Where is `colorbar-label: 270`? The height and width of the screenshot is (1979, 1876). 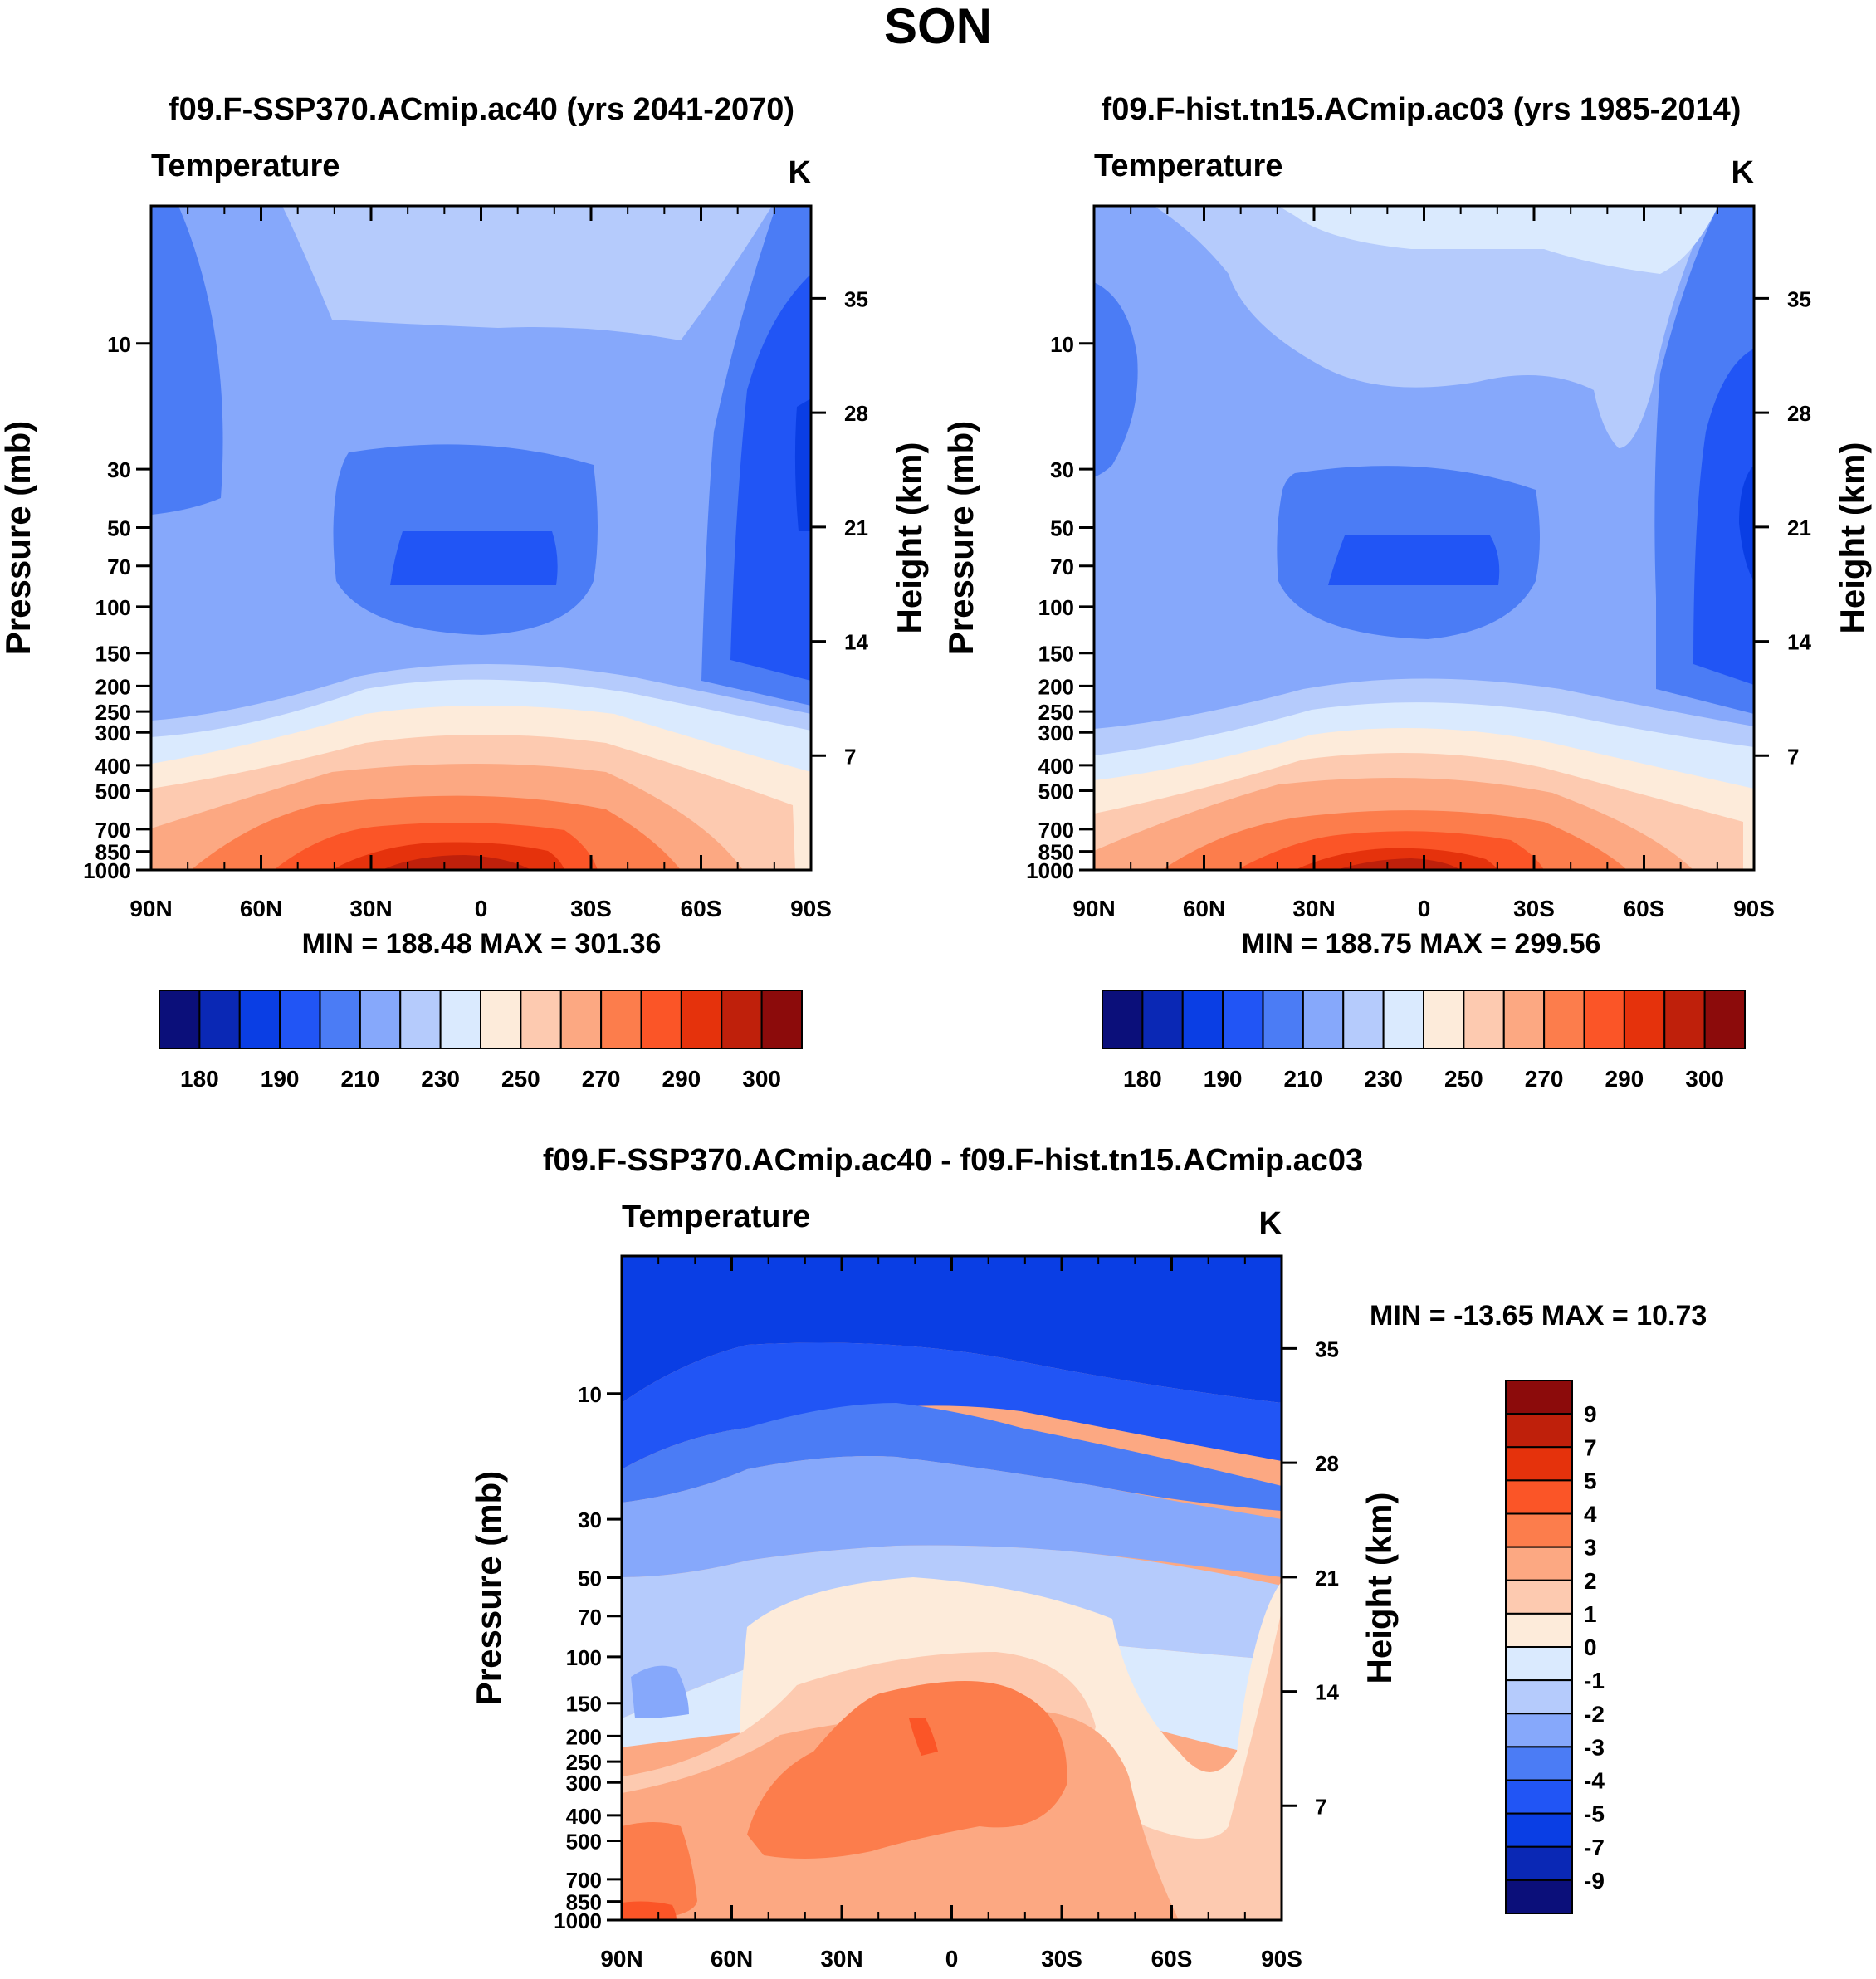
colorbar-label: 270 is located at coordinates (1544, 1079).